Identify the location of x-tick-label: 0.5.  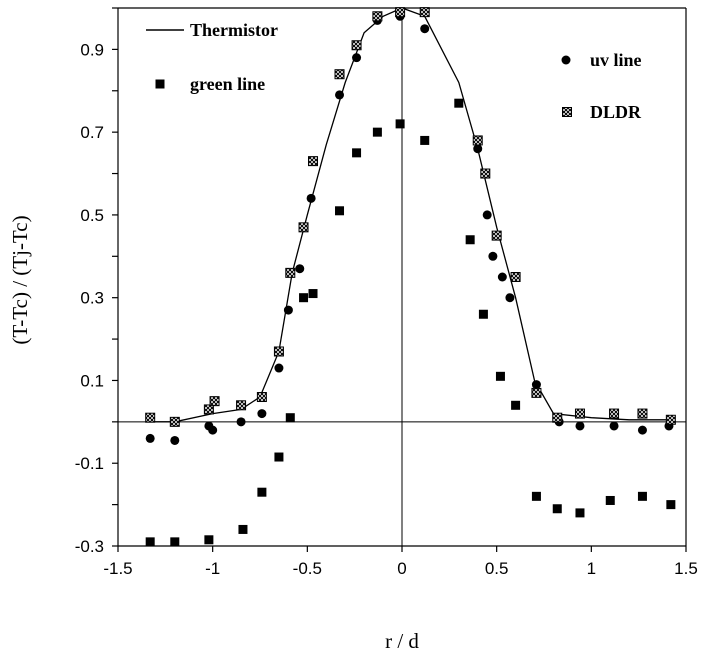
(497, 568).